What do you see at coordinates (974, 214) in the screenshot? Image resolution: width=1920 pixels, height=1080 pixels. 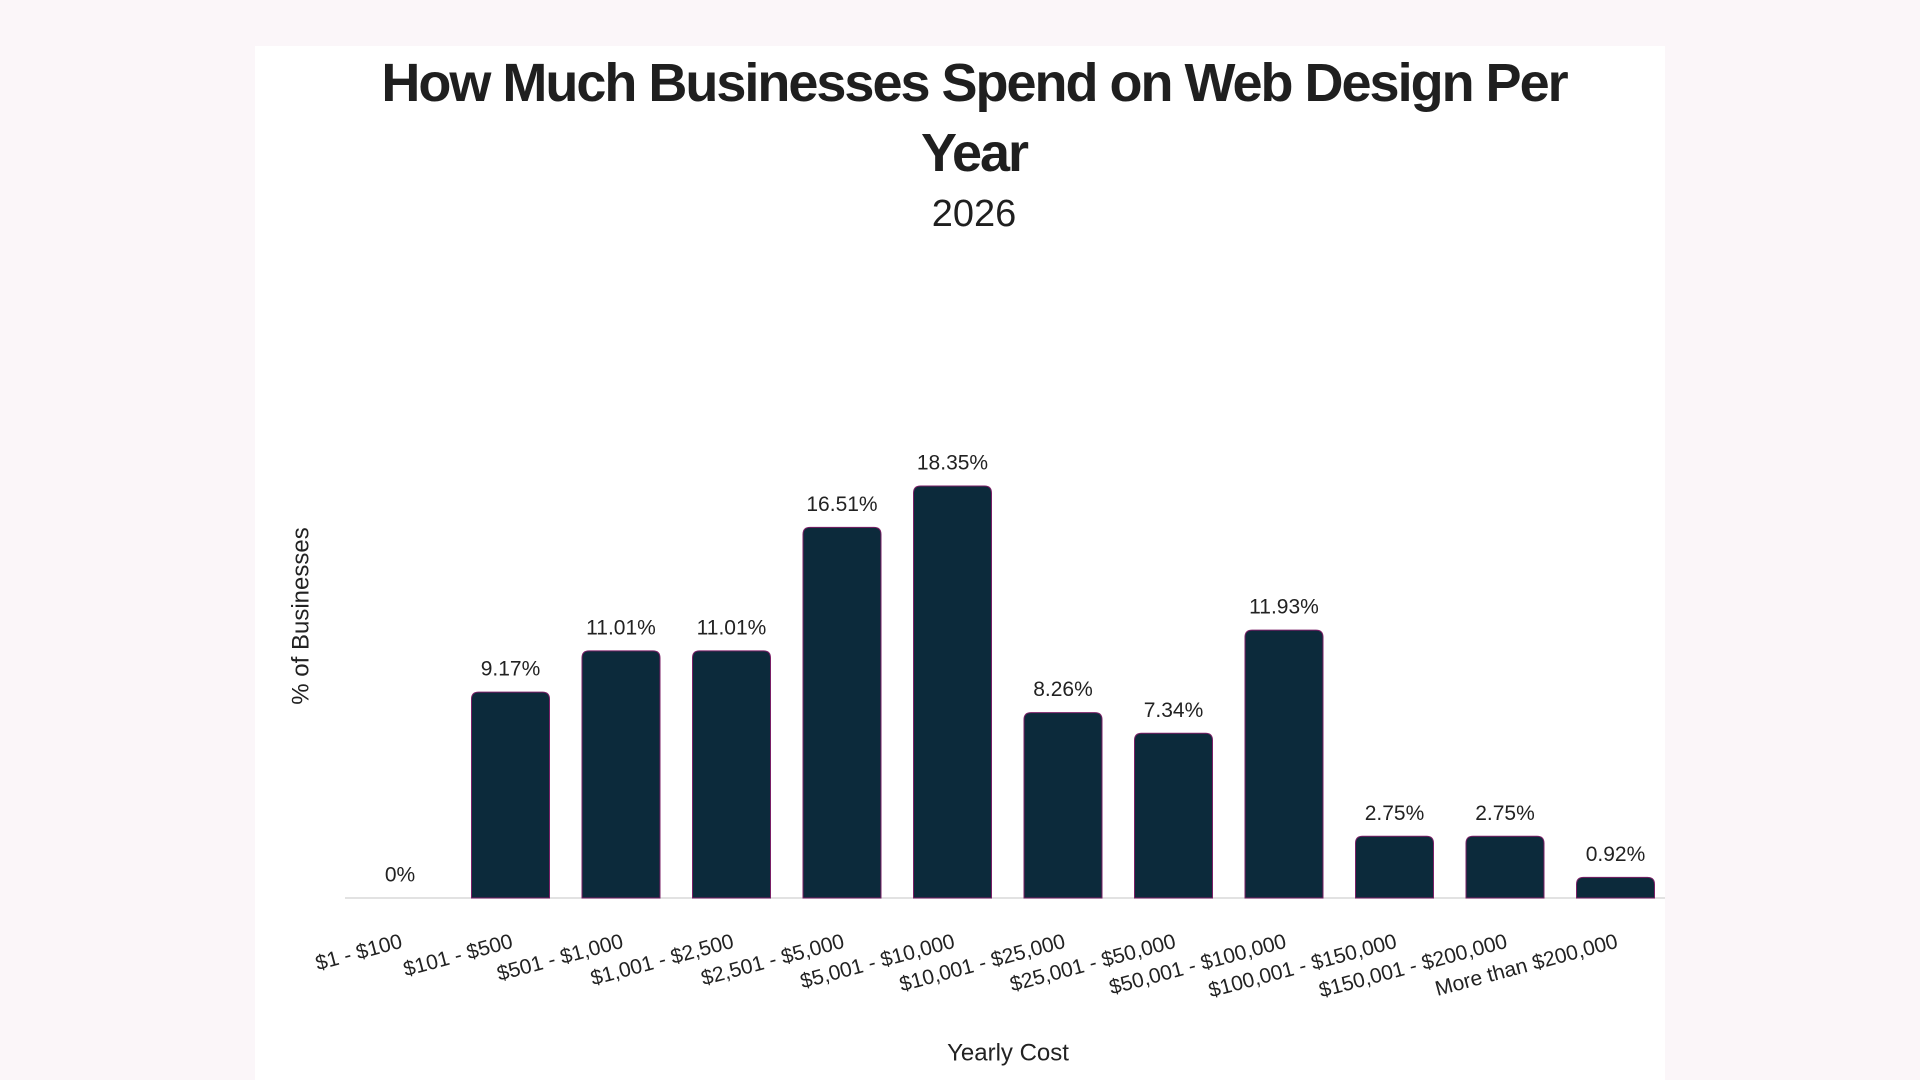 I see `chart-subtitle: 2026` at bounding box center [974, 214].